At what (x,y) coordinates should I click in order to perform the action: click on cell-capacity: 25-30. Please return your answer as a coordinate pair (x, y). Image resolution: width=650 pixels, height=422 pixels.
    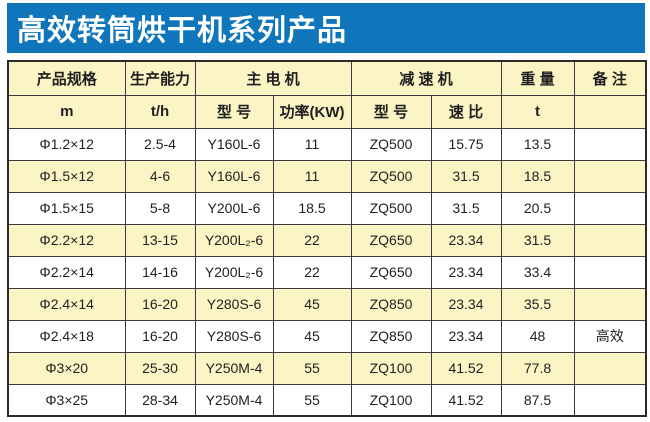
    Looking at the image, I should click on (160, 368).